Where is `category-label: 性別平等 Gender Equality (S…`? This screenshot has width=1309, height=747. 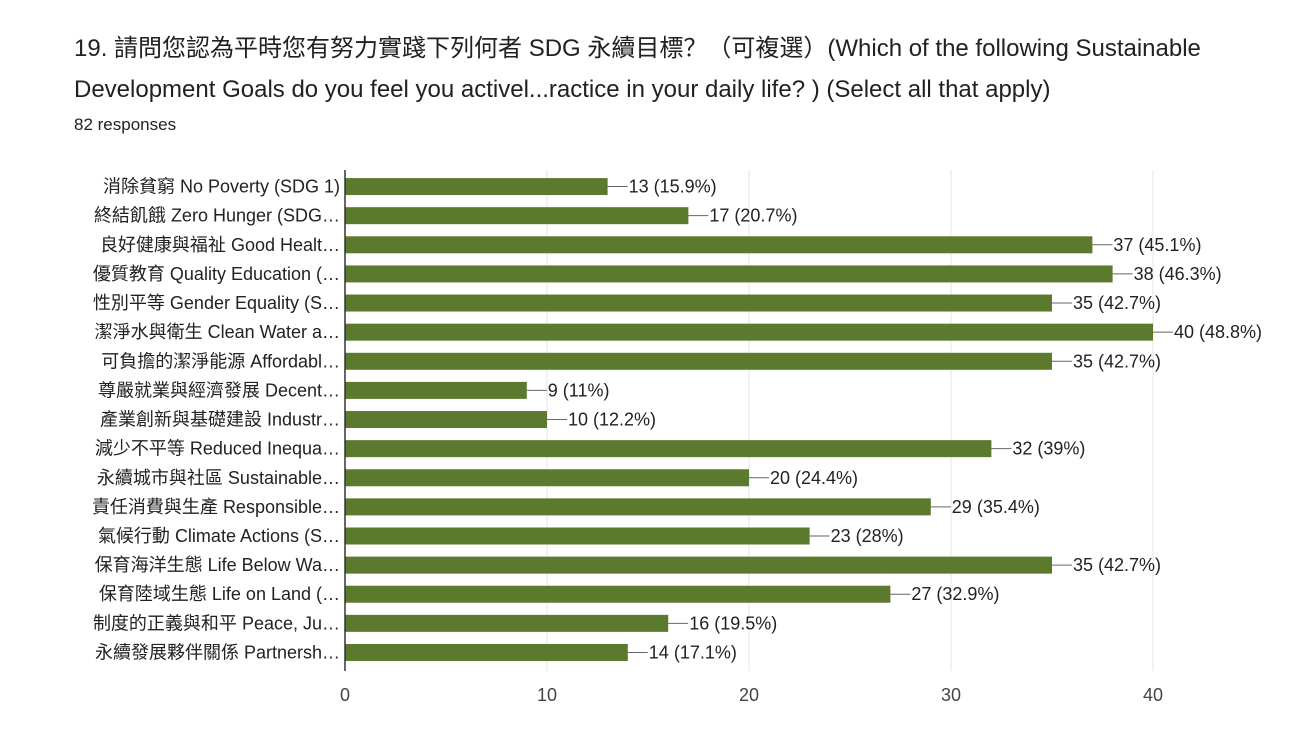 category-label: 性別平等 Gender Equality (S… is located at coordinates (216, 303).